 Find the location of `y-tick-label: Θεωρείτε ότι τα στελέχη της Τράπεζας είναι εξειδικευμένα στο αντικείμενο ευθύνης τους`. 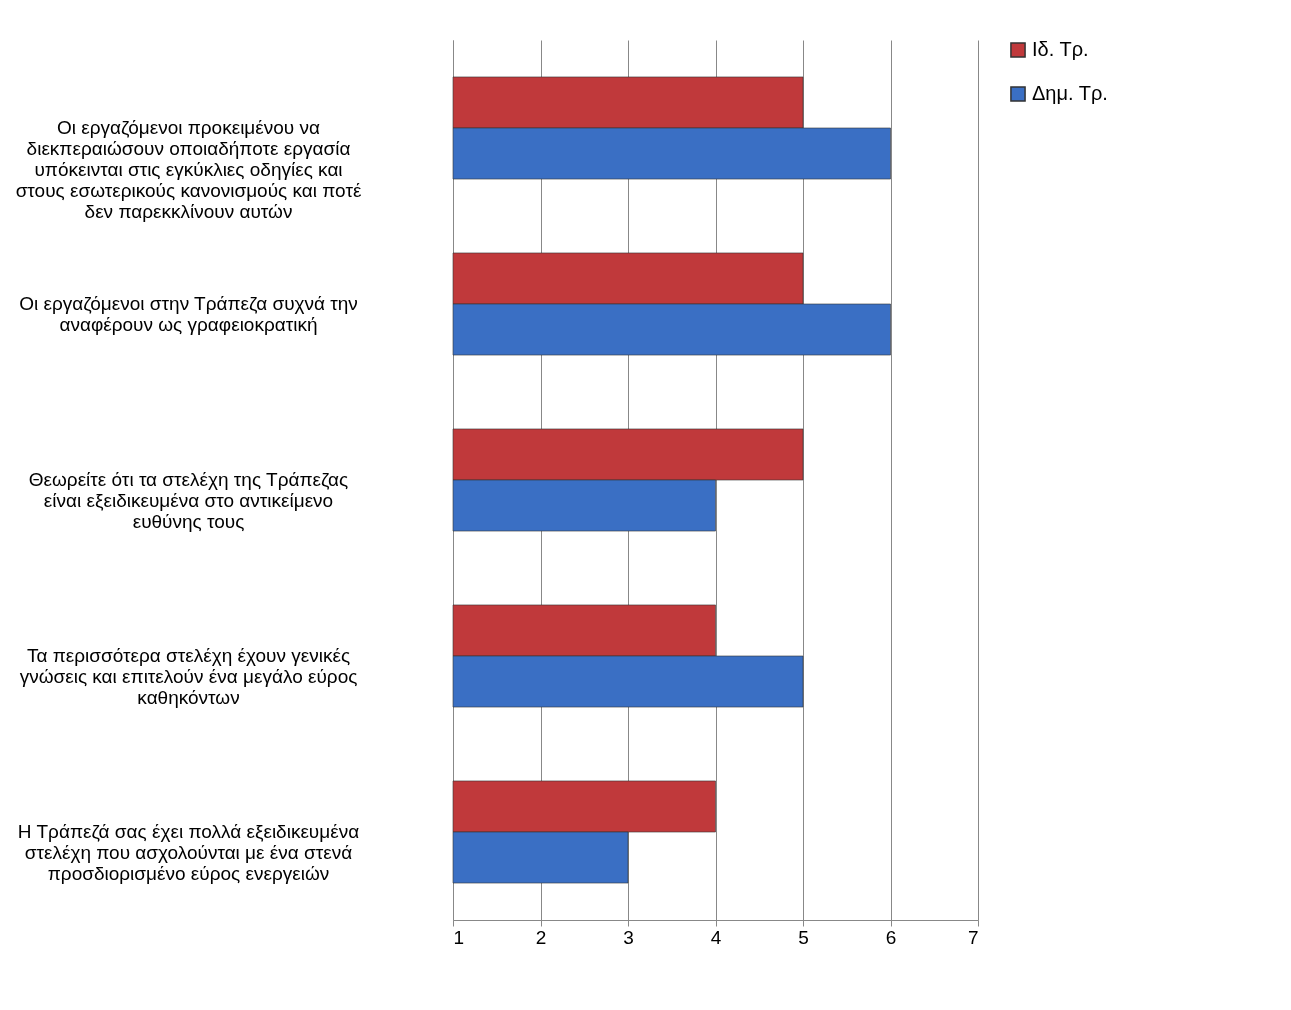

y-tick-label: Θεωρείτε ότι τα στελέχη της Τράπεζας είναι εξειδικευμένα στο αντικείμενο ευθύνης τους is located at coordinates (188, 500).